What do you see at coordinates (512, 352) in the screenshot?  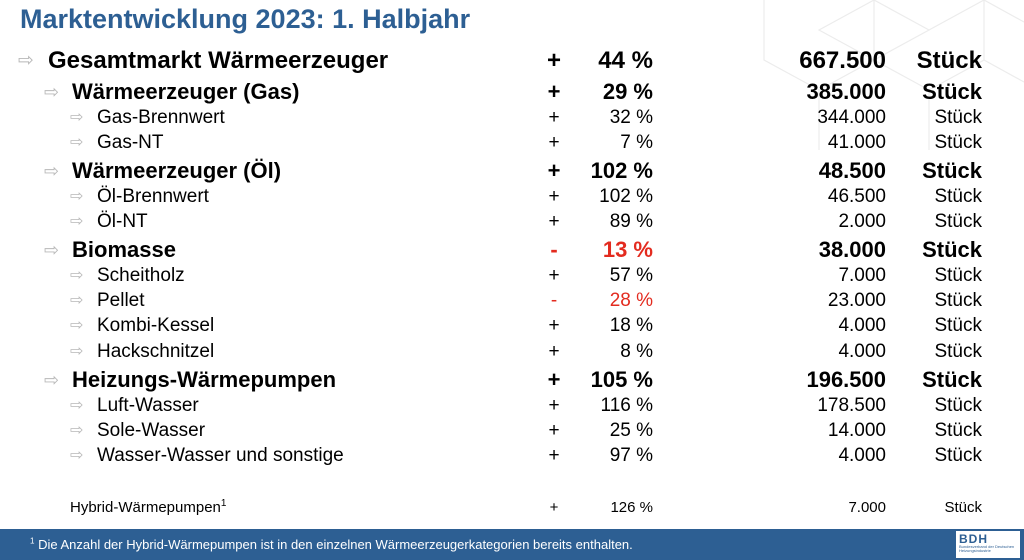 I see `table-row: ⇨ Hackschnitzel + 8 % 4.000 Stück` at bounding box center [512, 352].